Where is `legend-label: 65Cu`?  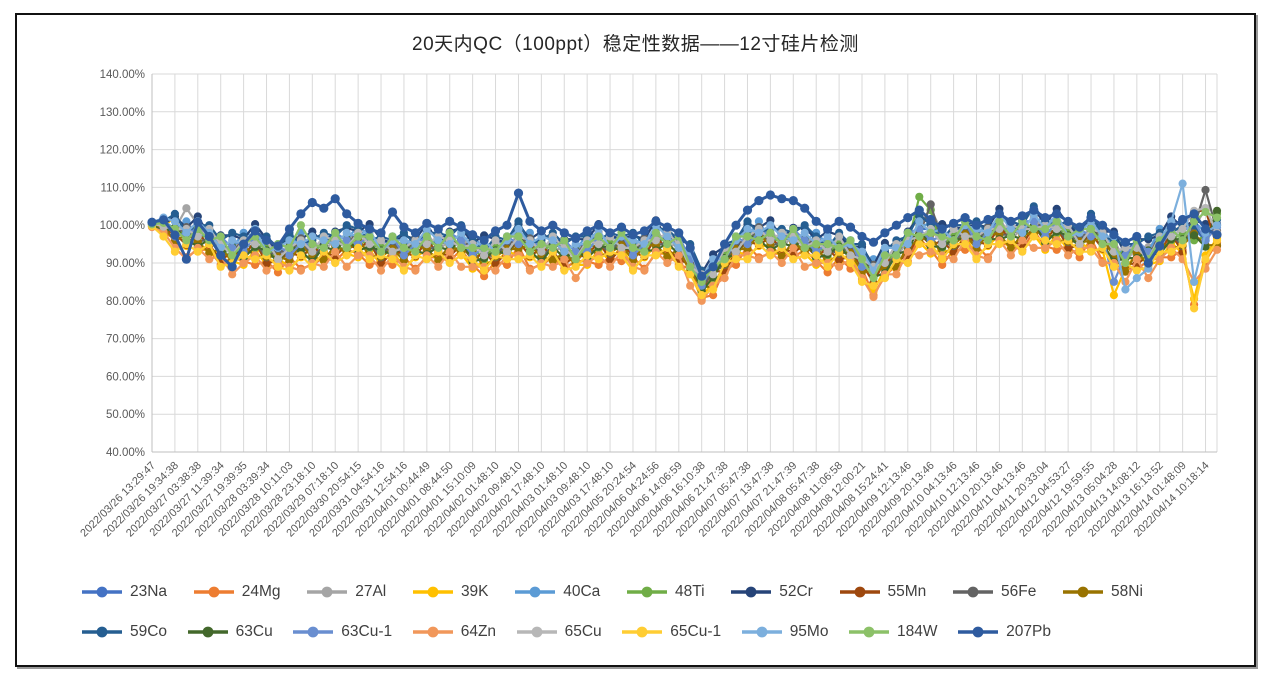 legend-label: 65Cu is located at coordinates (583, 631).